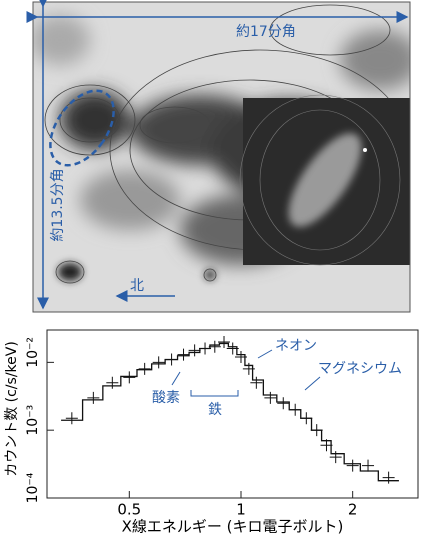  I want to click on annotation: マグネシウム, so click(360, 369).